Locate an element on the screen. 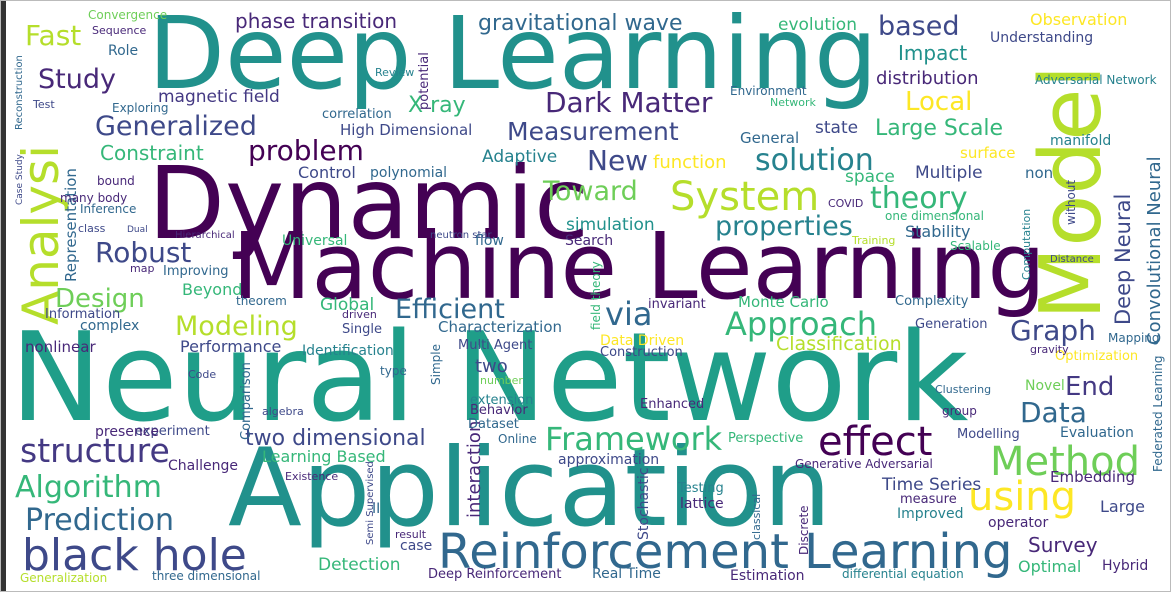 Image resolution: width=1171 pixels, height=592 pixels. word: Estimation is located at coordinates (767, 576).